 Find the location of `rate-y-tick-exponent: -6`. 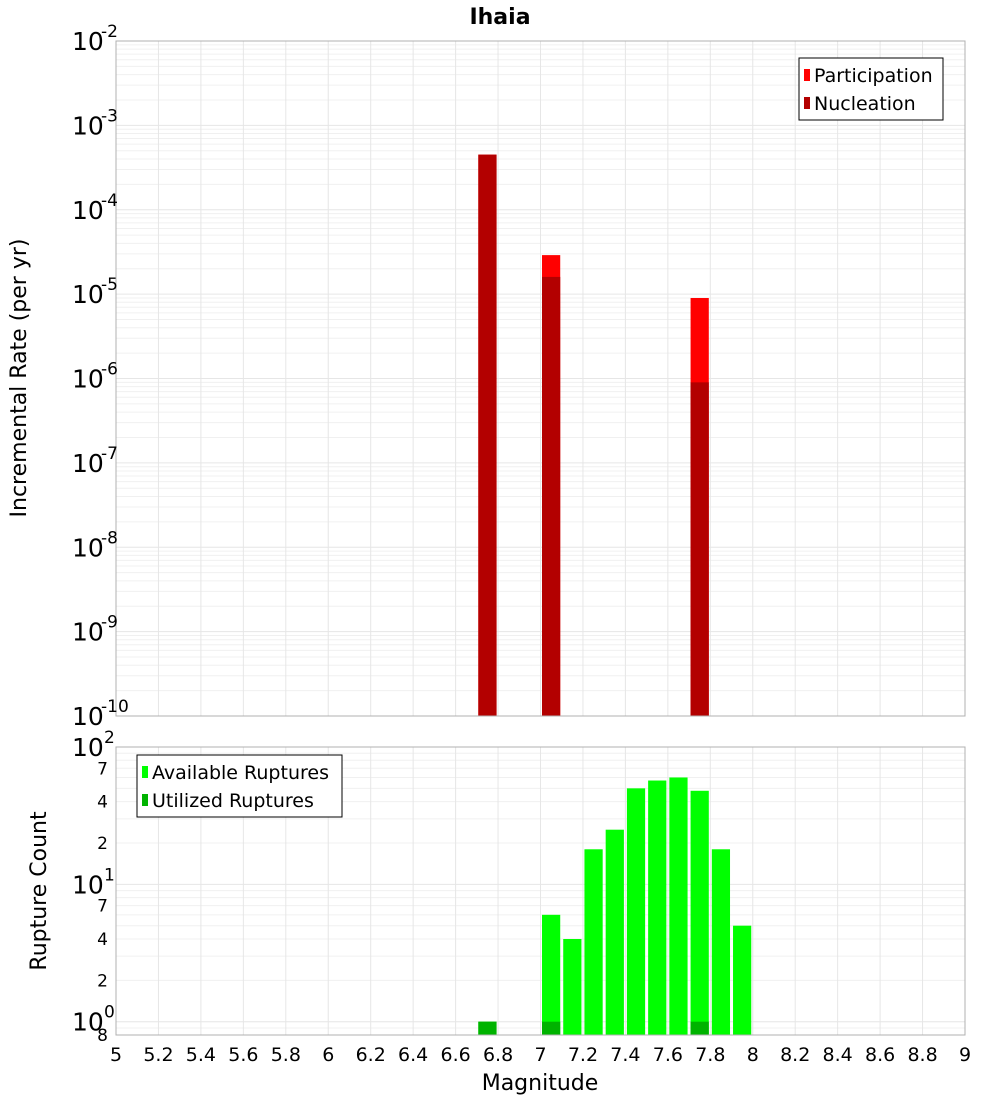

rate-y-tick-exponent: -6 is located at coordinates (109, 370).